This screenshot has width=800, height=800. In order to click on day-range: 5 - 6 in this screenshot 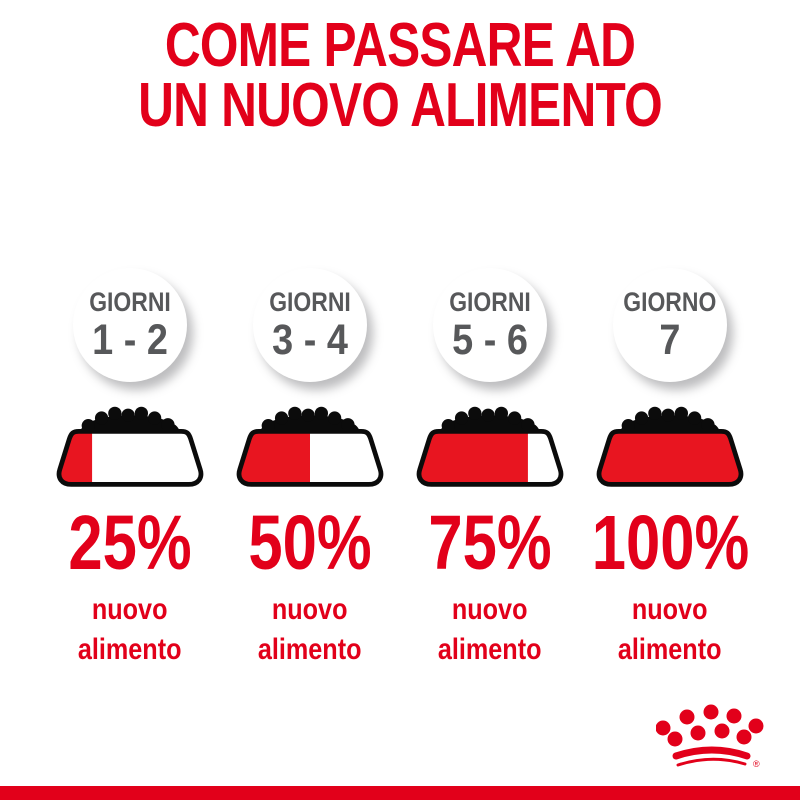, I will do `click(490, 340)`.